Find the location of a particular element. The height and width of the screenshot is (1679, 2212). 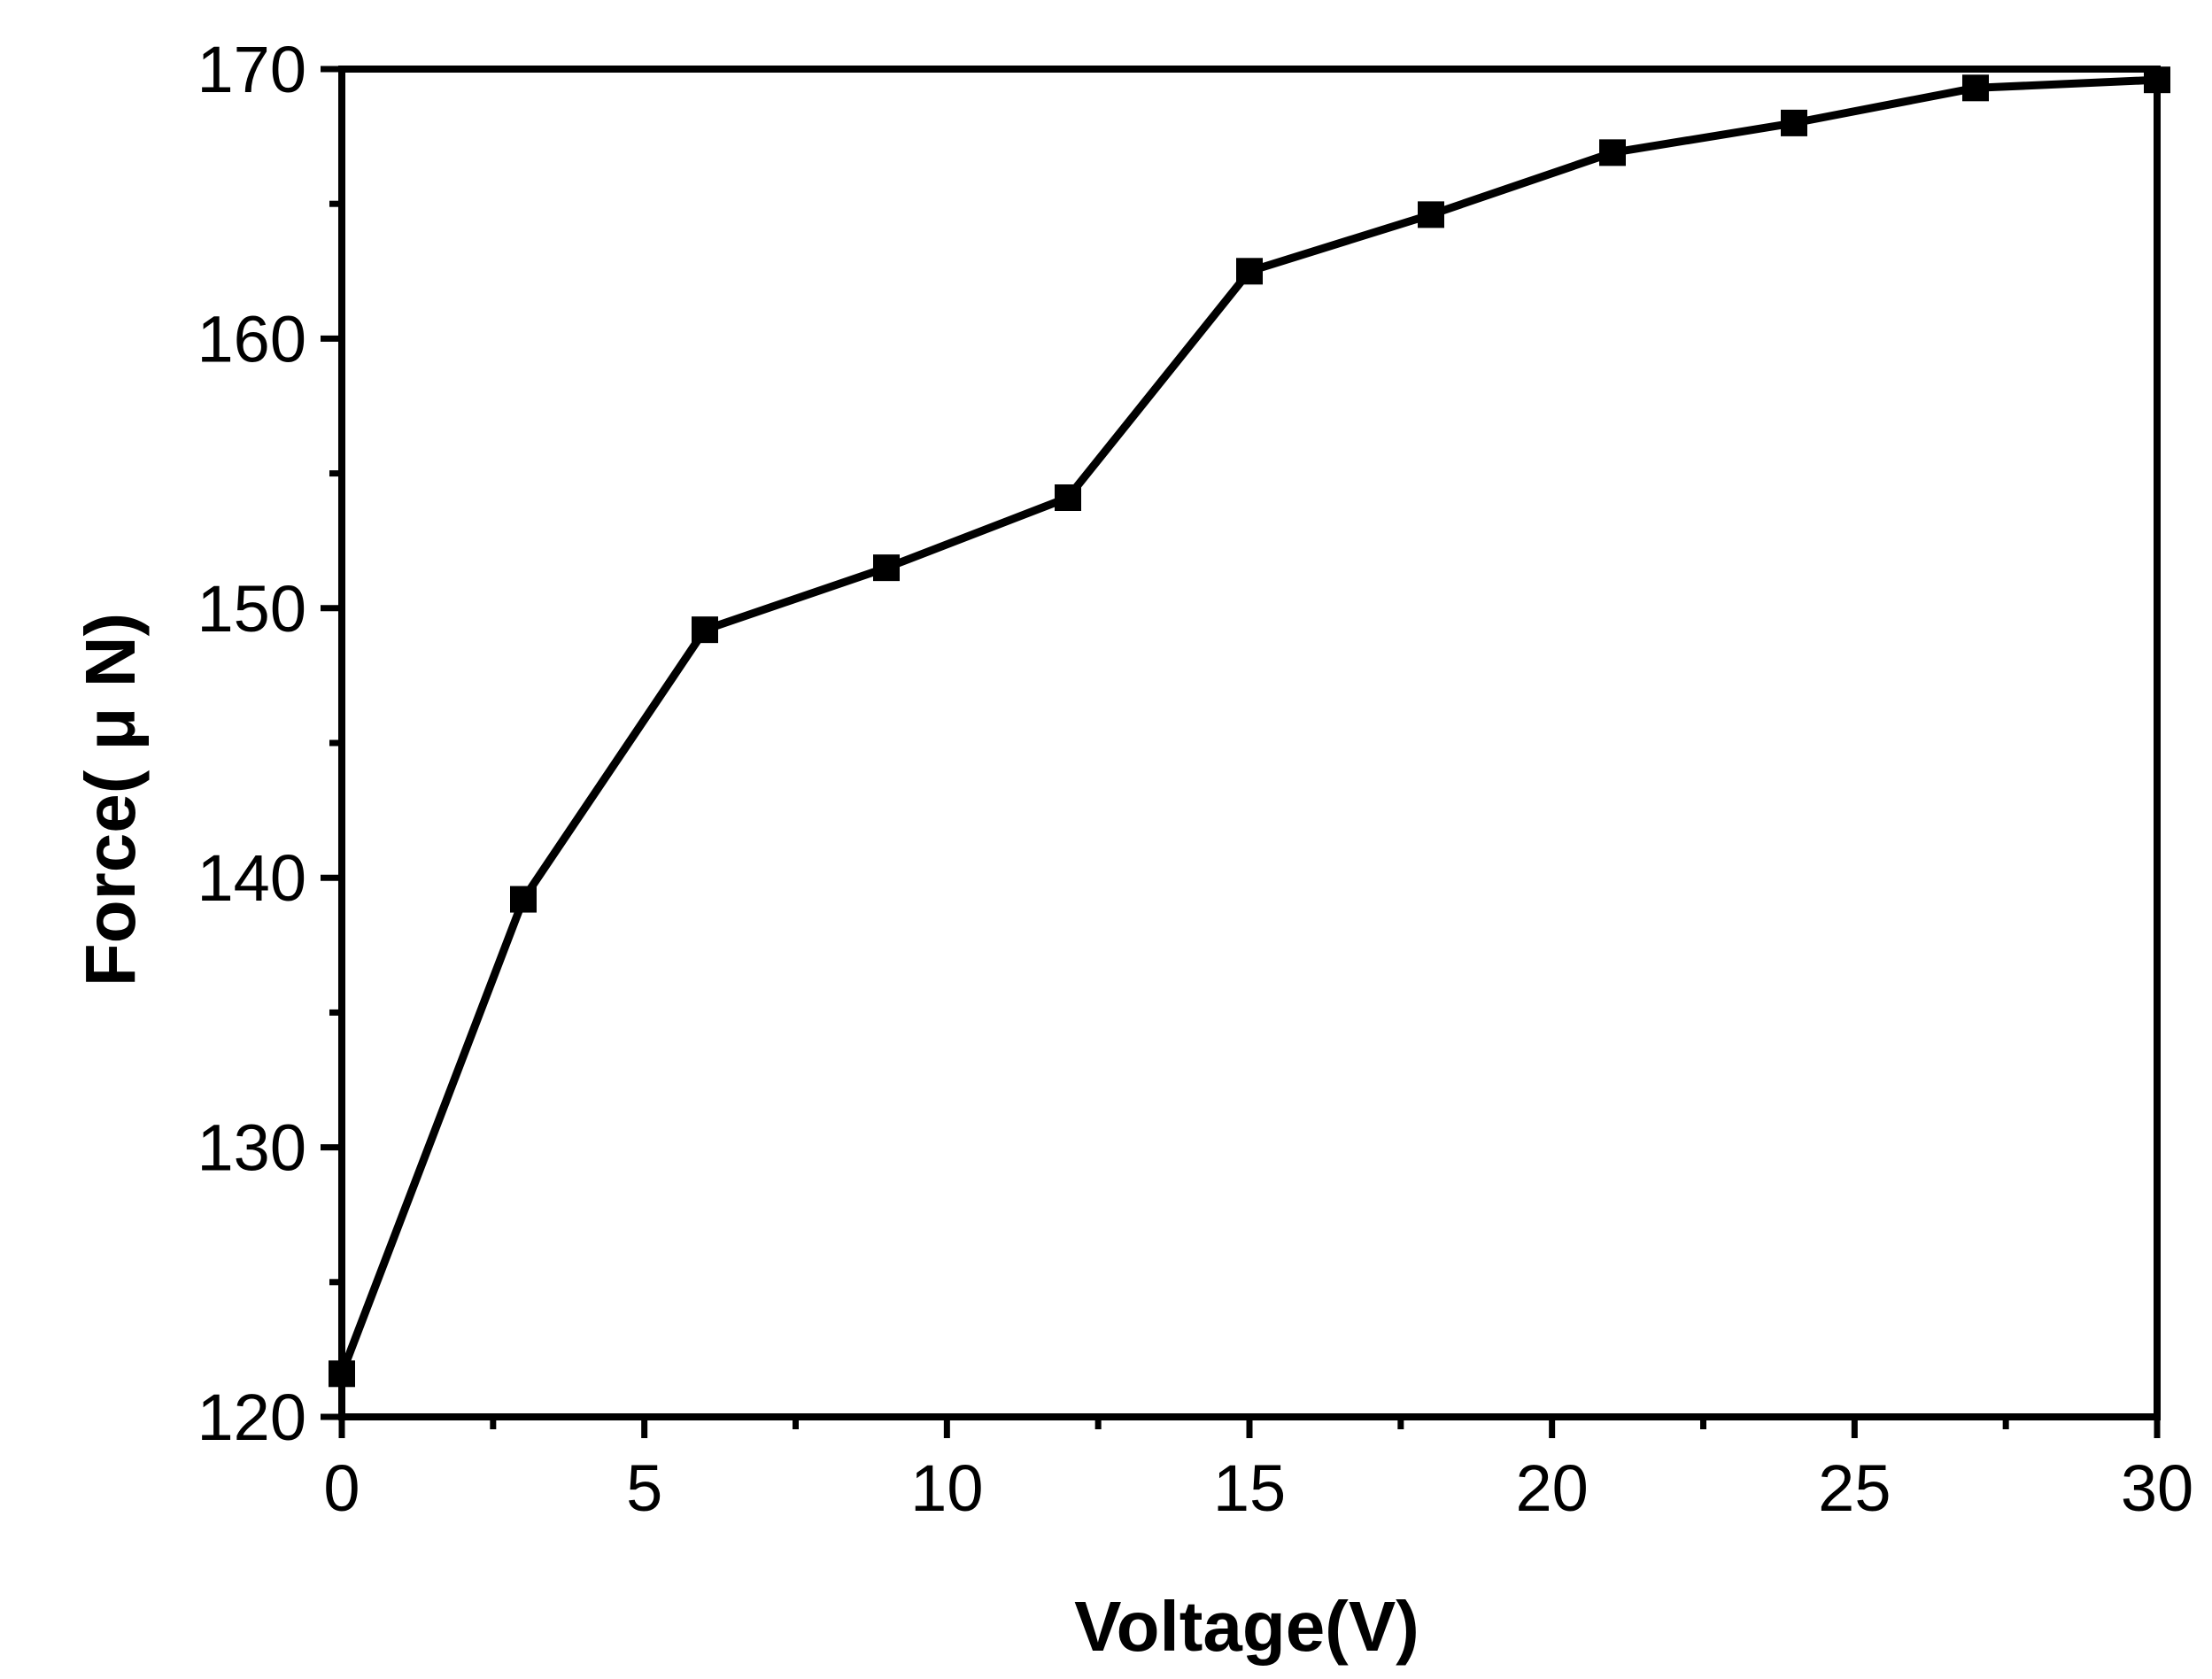

x-tick-labels: 0 5 10 15 20 25 30 is located at coordinates (1258, 1488).